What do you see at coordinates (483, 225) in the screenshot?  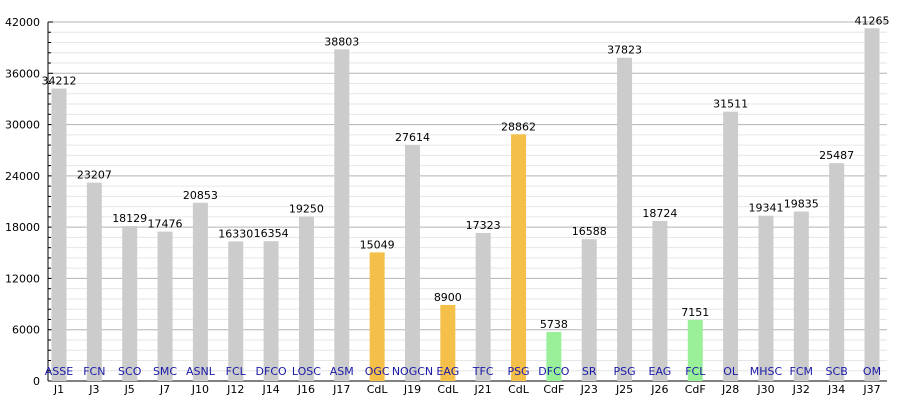 I see `value-label: 17323` at bounding box center [483, 225].